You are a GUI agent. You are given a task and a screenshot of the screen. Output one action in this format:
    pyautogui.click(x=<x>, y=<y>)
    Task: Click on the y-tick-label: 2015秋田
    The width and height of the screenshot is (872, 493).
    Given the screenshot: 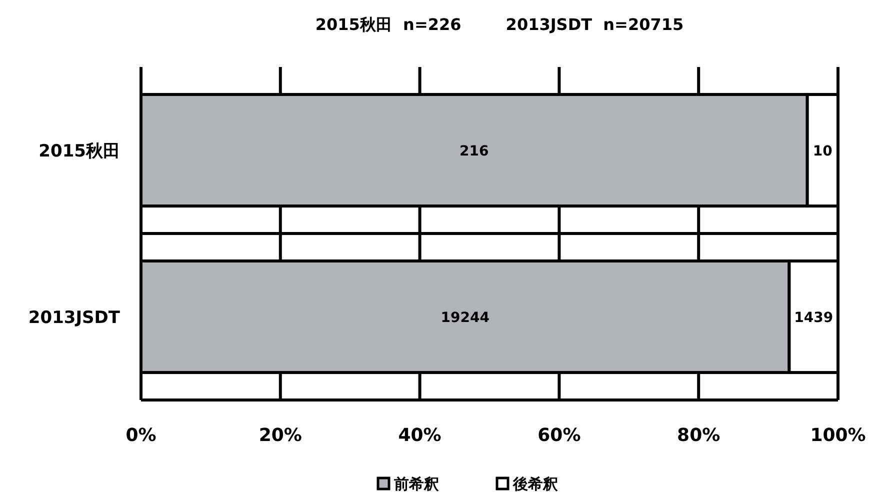 What is the action you would take?
    pyautogui.click(x=79, y=151)
    